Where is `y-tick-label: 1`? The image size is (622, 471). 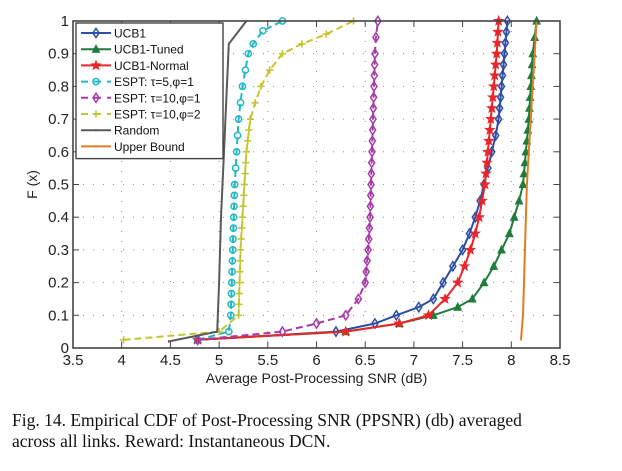 y-tick-label: 1 is located at coordinates (65, 21).